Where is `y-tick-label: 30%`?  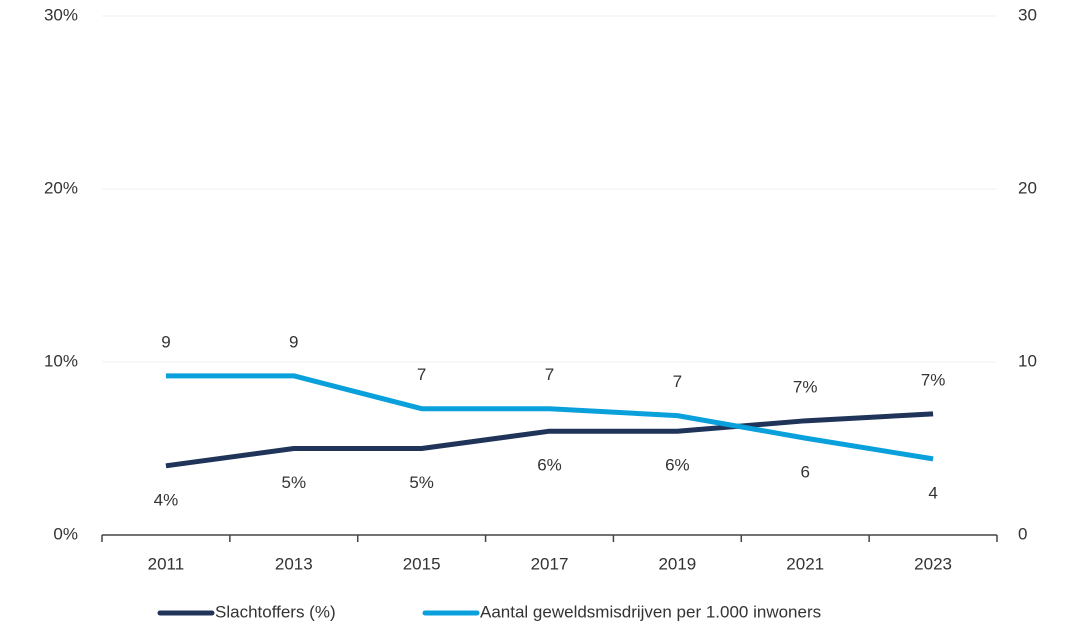
y-tick-label: 30% is located at coordinates (61, 14).